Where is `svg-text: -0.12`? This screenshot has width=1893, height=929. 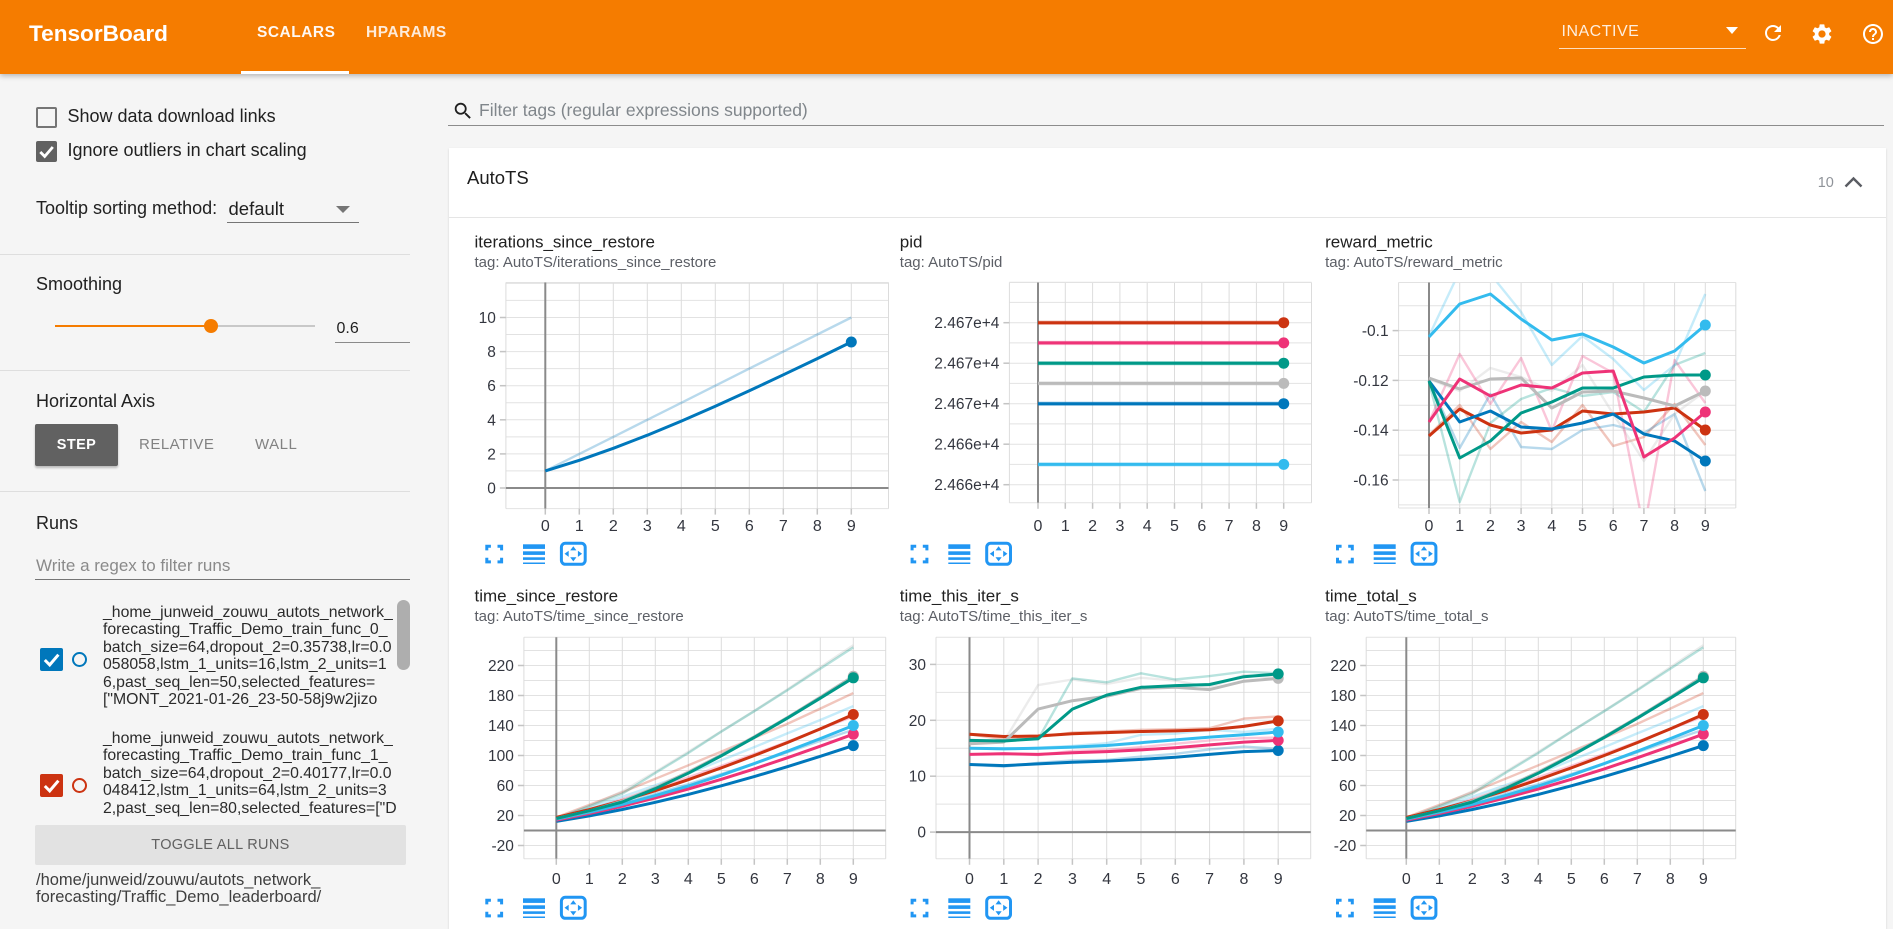
svg-text: -0.12 is located at coordinates (1370, 381).